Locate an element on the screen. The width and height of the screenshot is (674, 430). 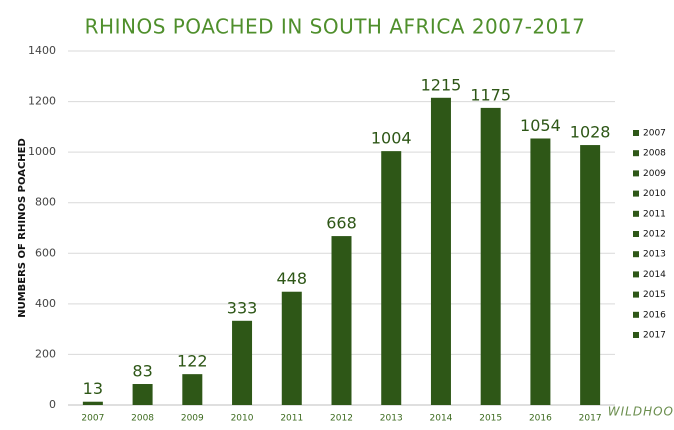
legend-label: 2007 is located at coordinates (654, 134).